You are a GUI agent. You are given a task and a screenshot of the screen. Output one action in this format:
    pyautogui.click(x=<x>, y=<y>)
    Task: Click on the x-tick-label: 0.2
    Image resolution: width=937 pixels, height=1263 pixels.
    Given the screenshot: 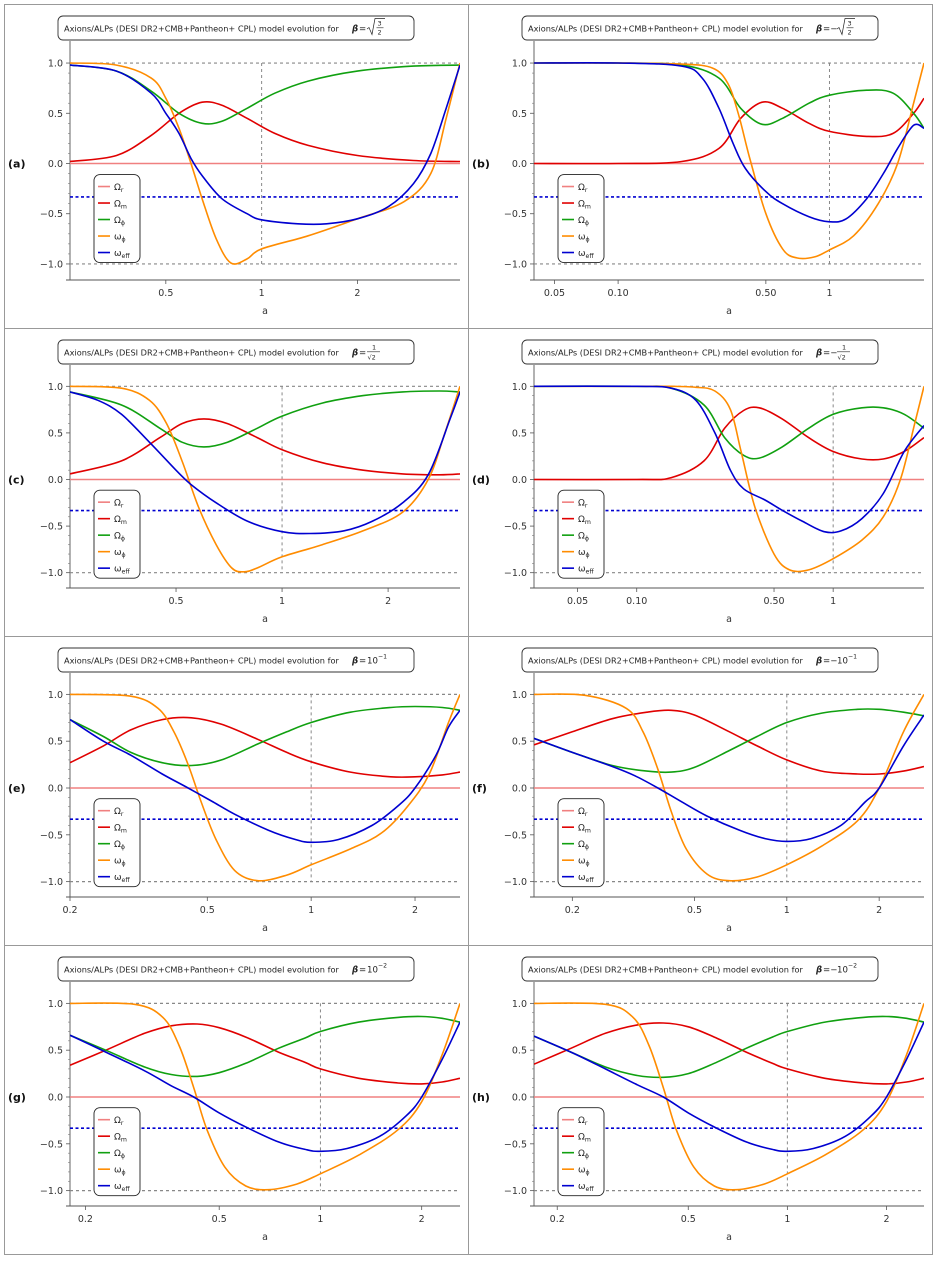 What is the action you would take?
    pyautogui.click(x=572, y=910)
    